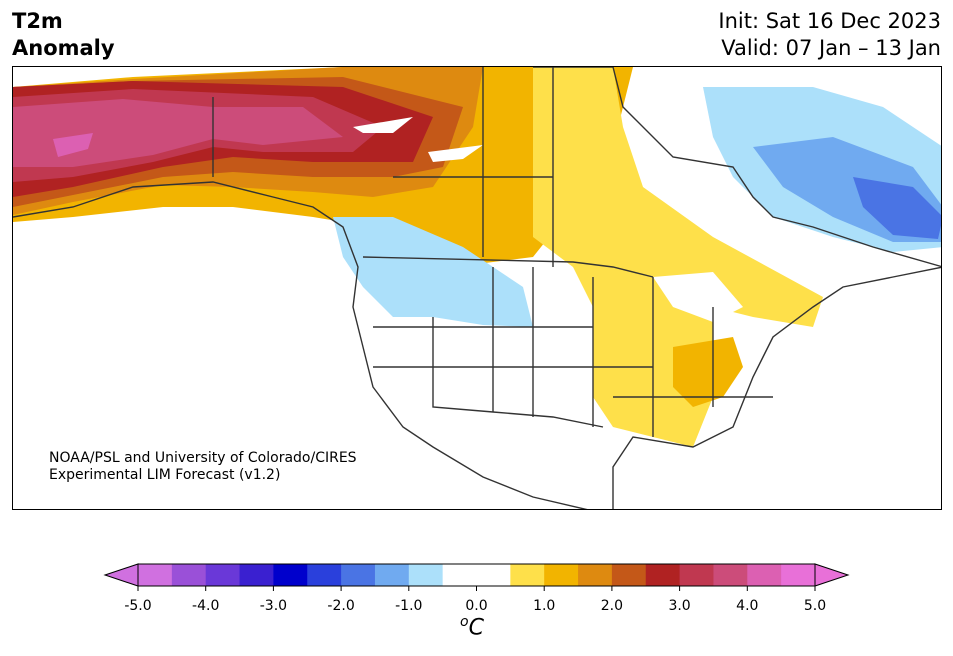 The image size is (953, 656). Describe the element at coordinates (831, 48) in the screenshot. I see `valid-range: Valid: 07 Jan – 13 Jan` at that location.